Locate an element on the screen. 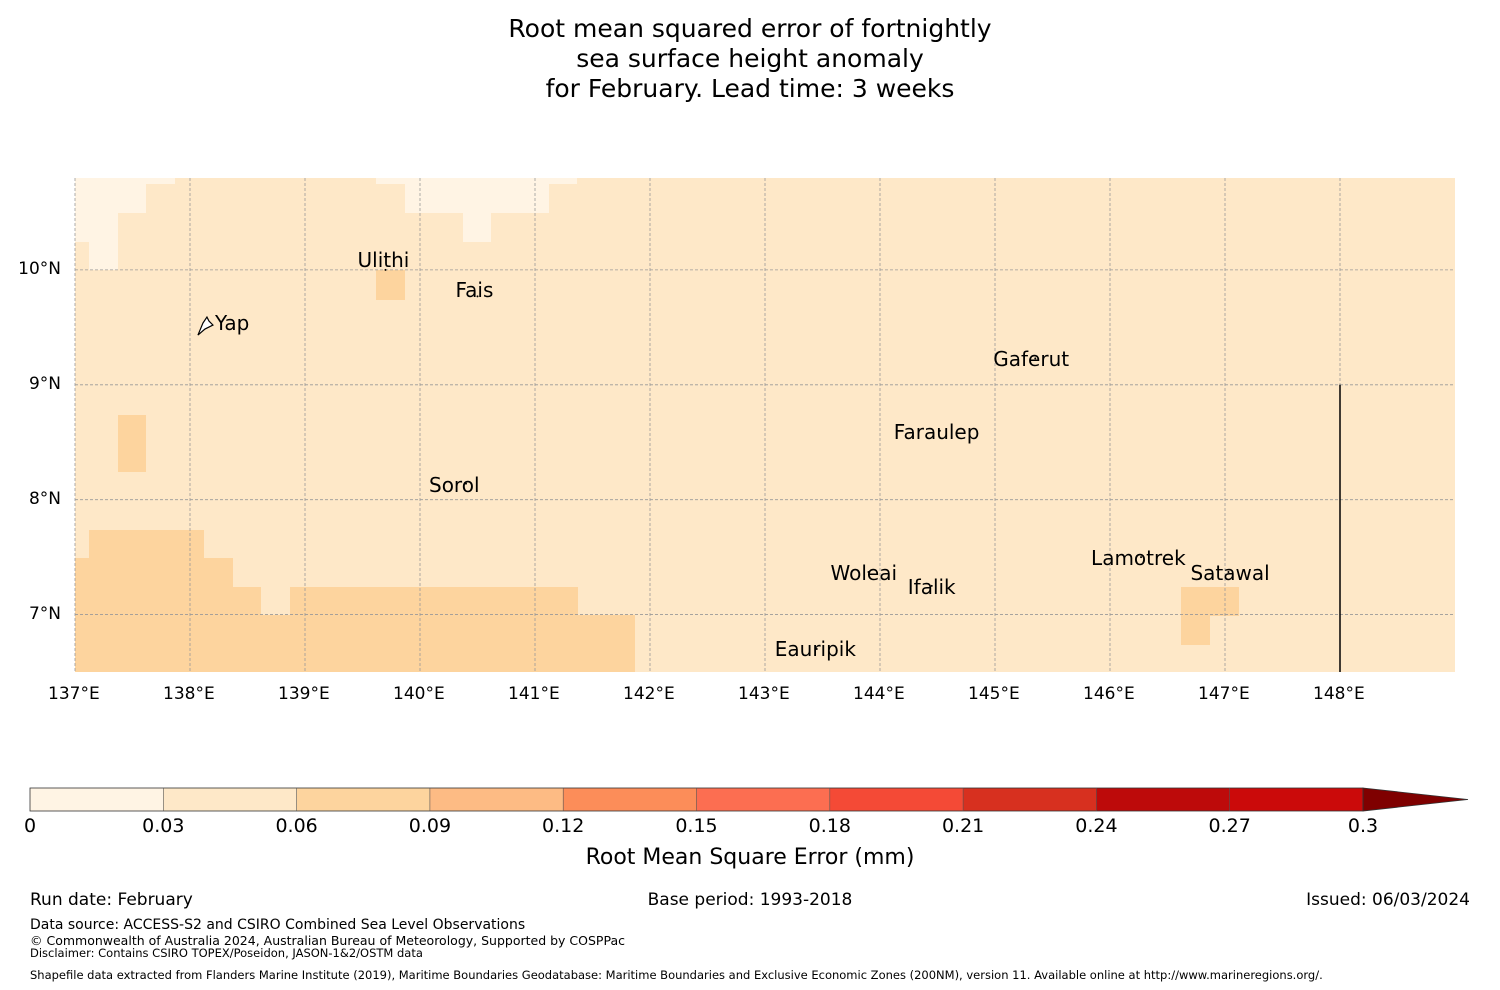 Image resolution: width=1500 pixels, height=990 pixels. lon-tick-label: 146°E is located at coordinates (1109, 694).